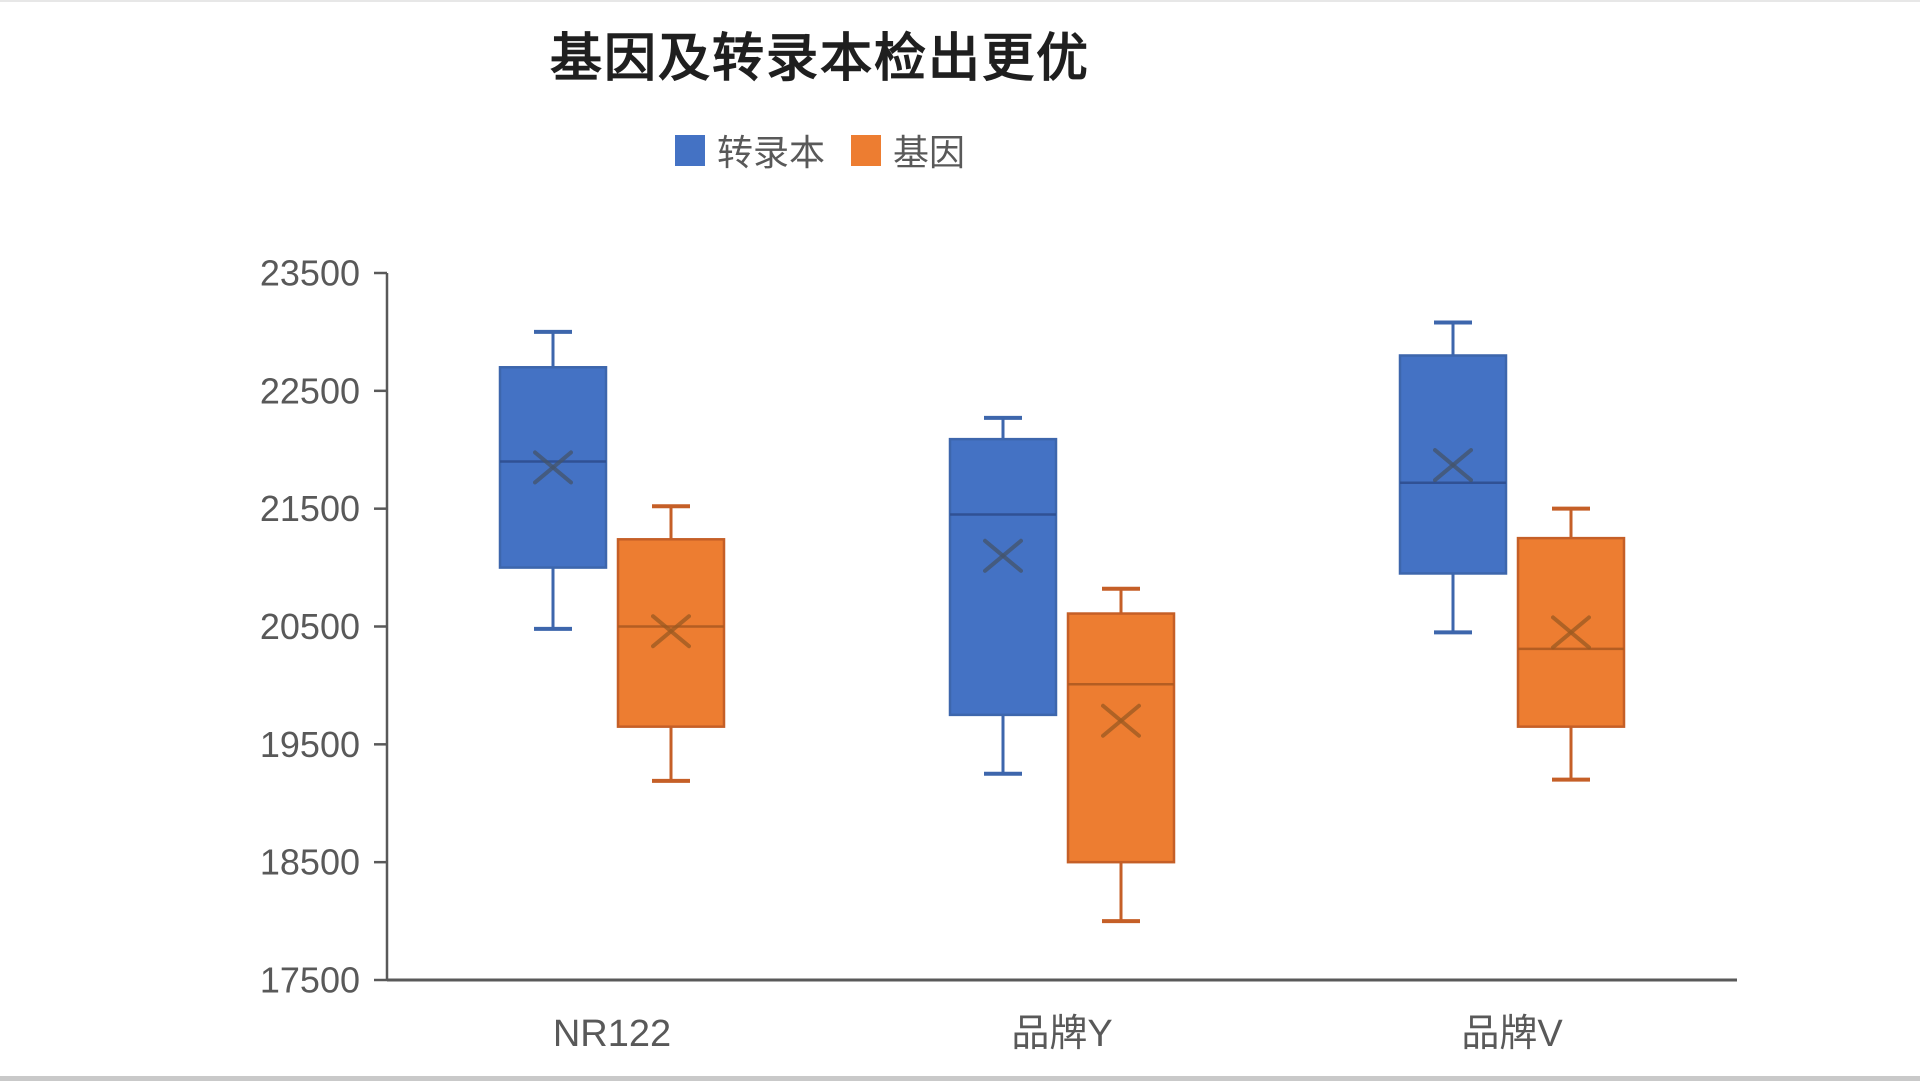  I want to click on legend-item-transcript: 转录本, so click(749, 150).